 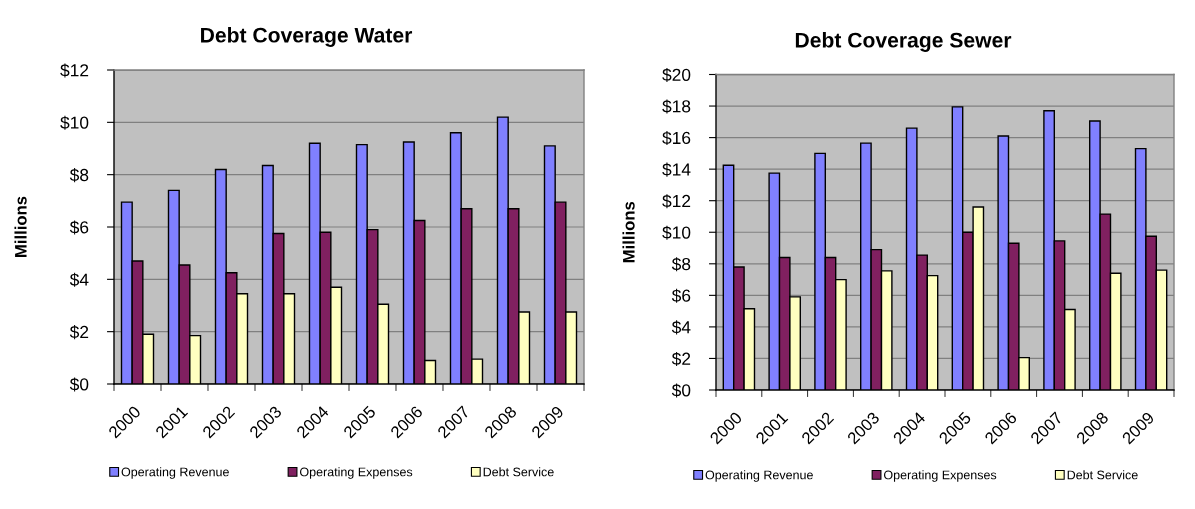 I want to click on chart-title: Debt Coverage Water, so click(x=307, y=37).